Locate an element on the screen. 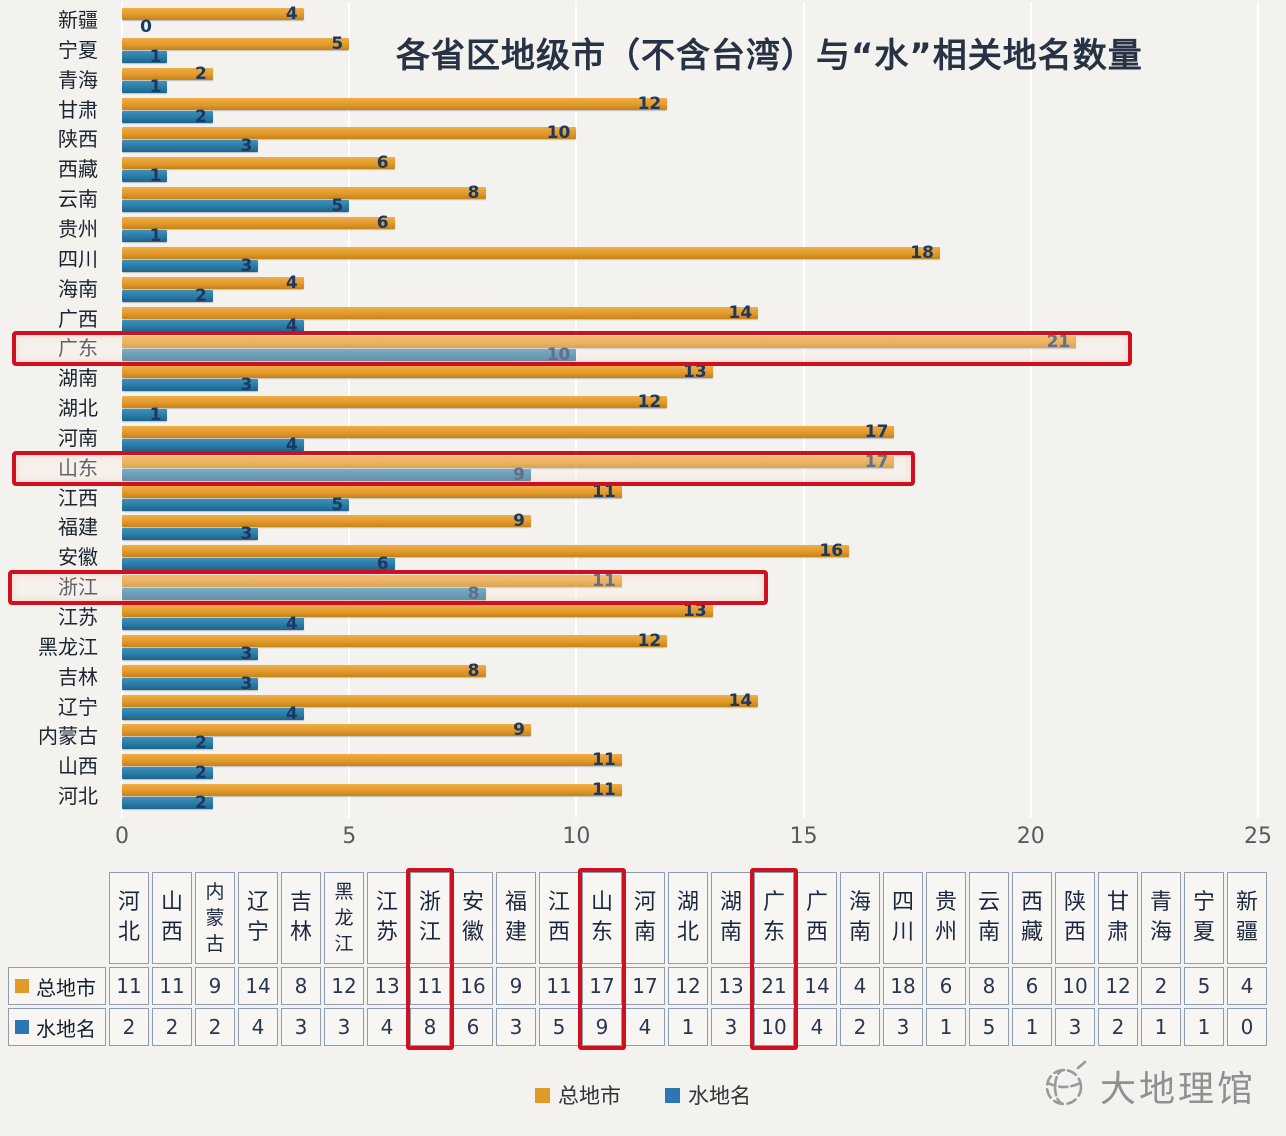 The image size is (1286, 1136). table-cell: 14 is located at coordinates (258, 986).